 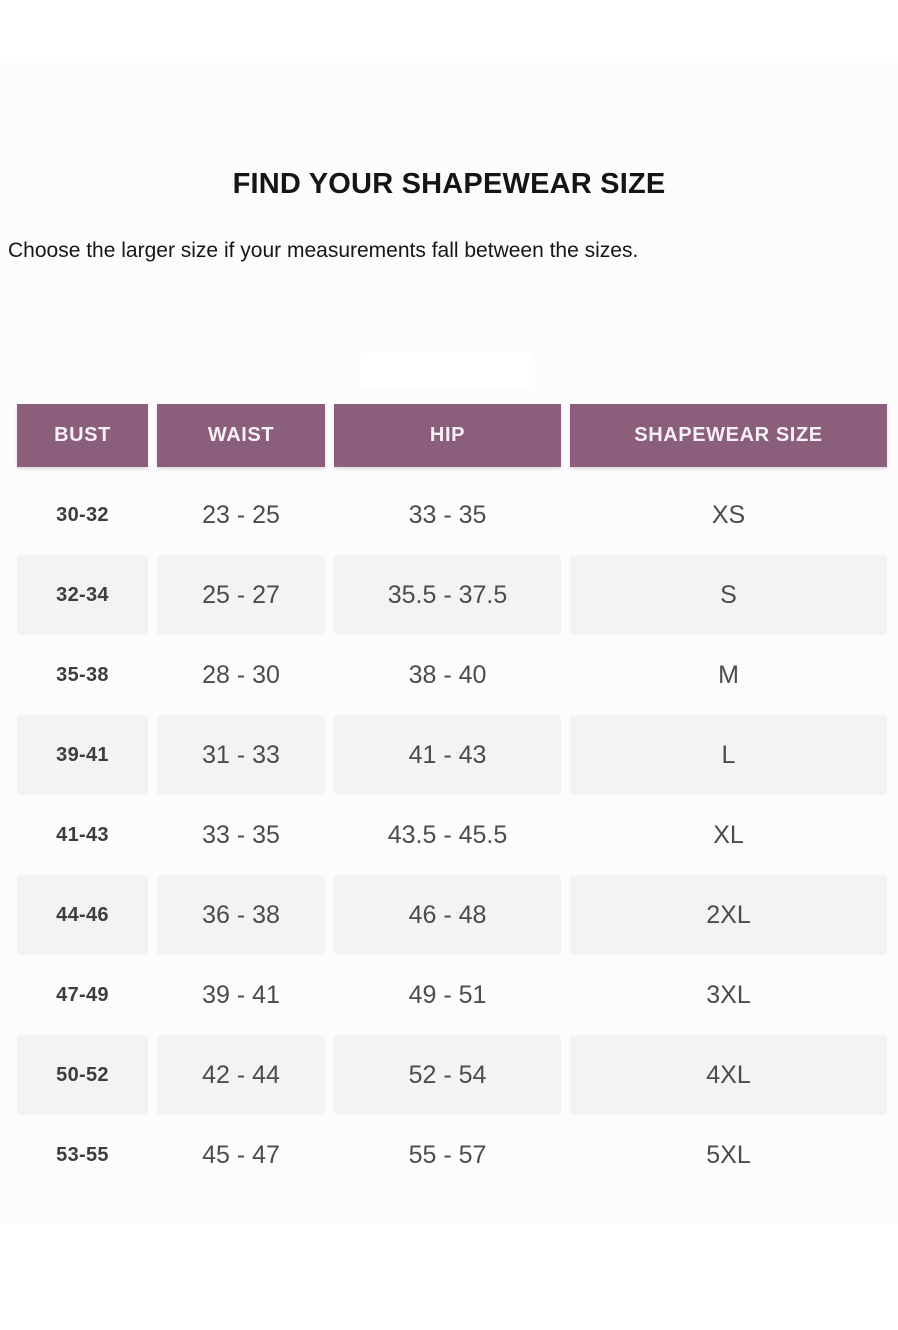 I want to click on hip-cell: 52 - 54, so click(x=447, y=1075).